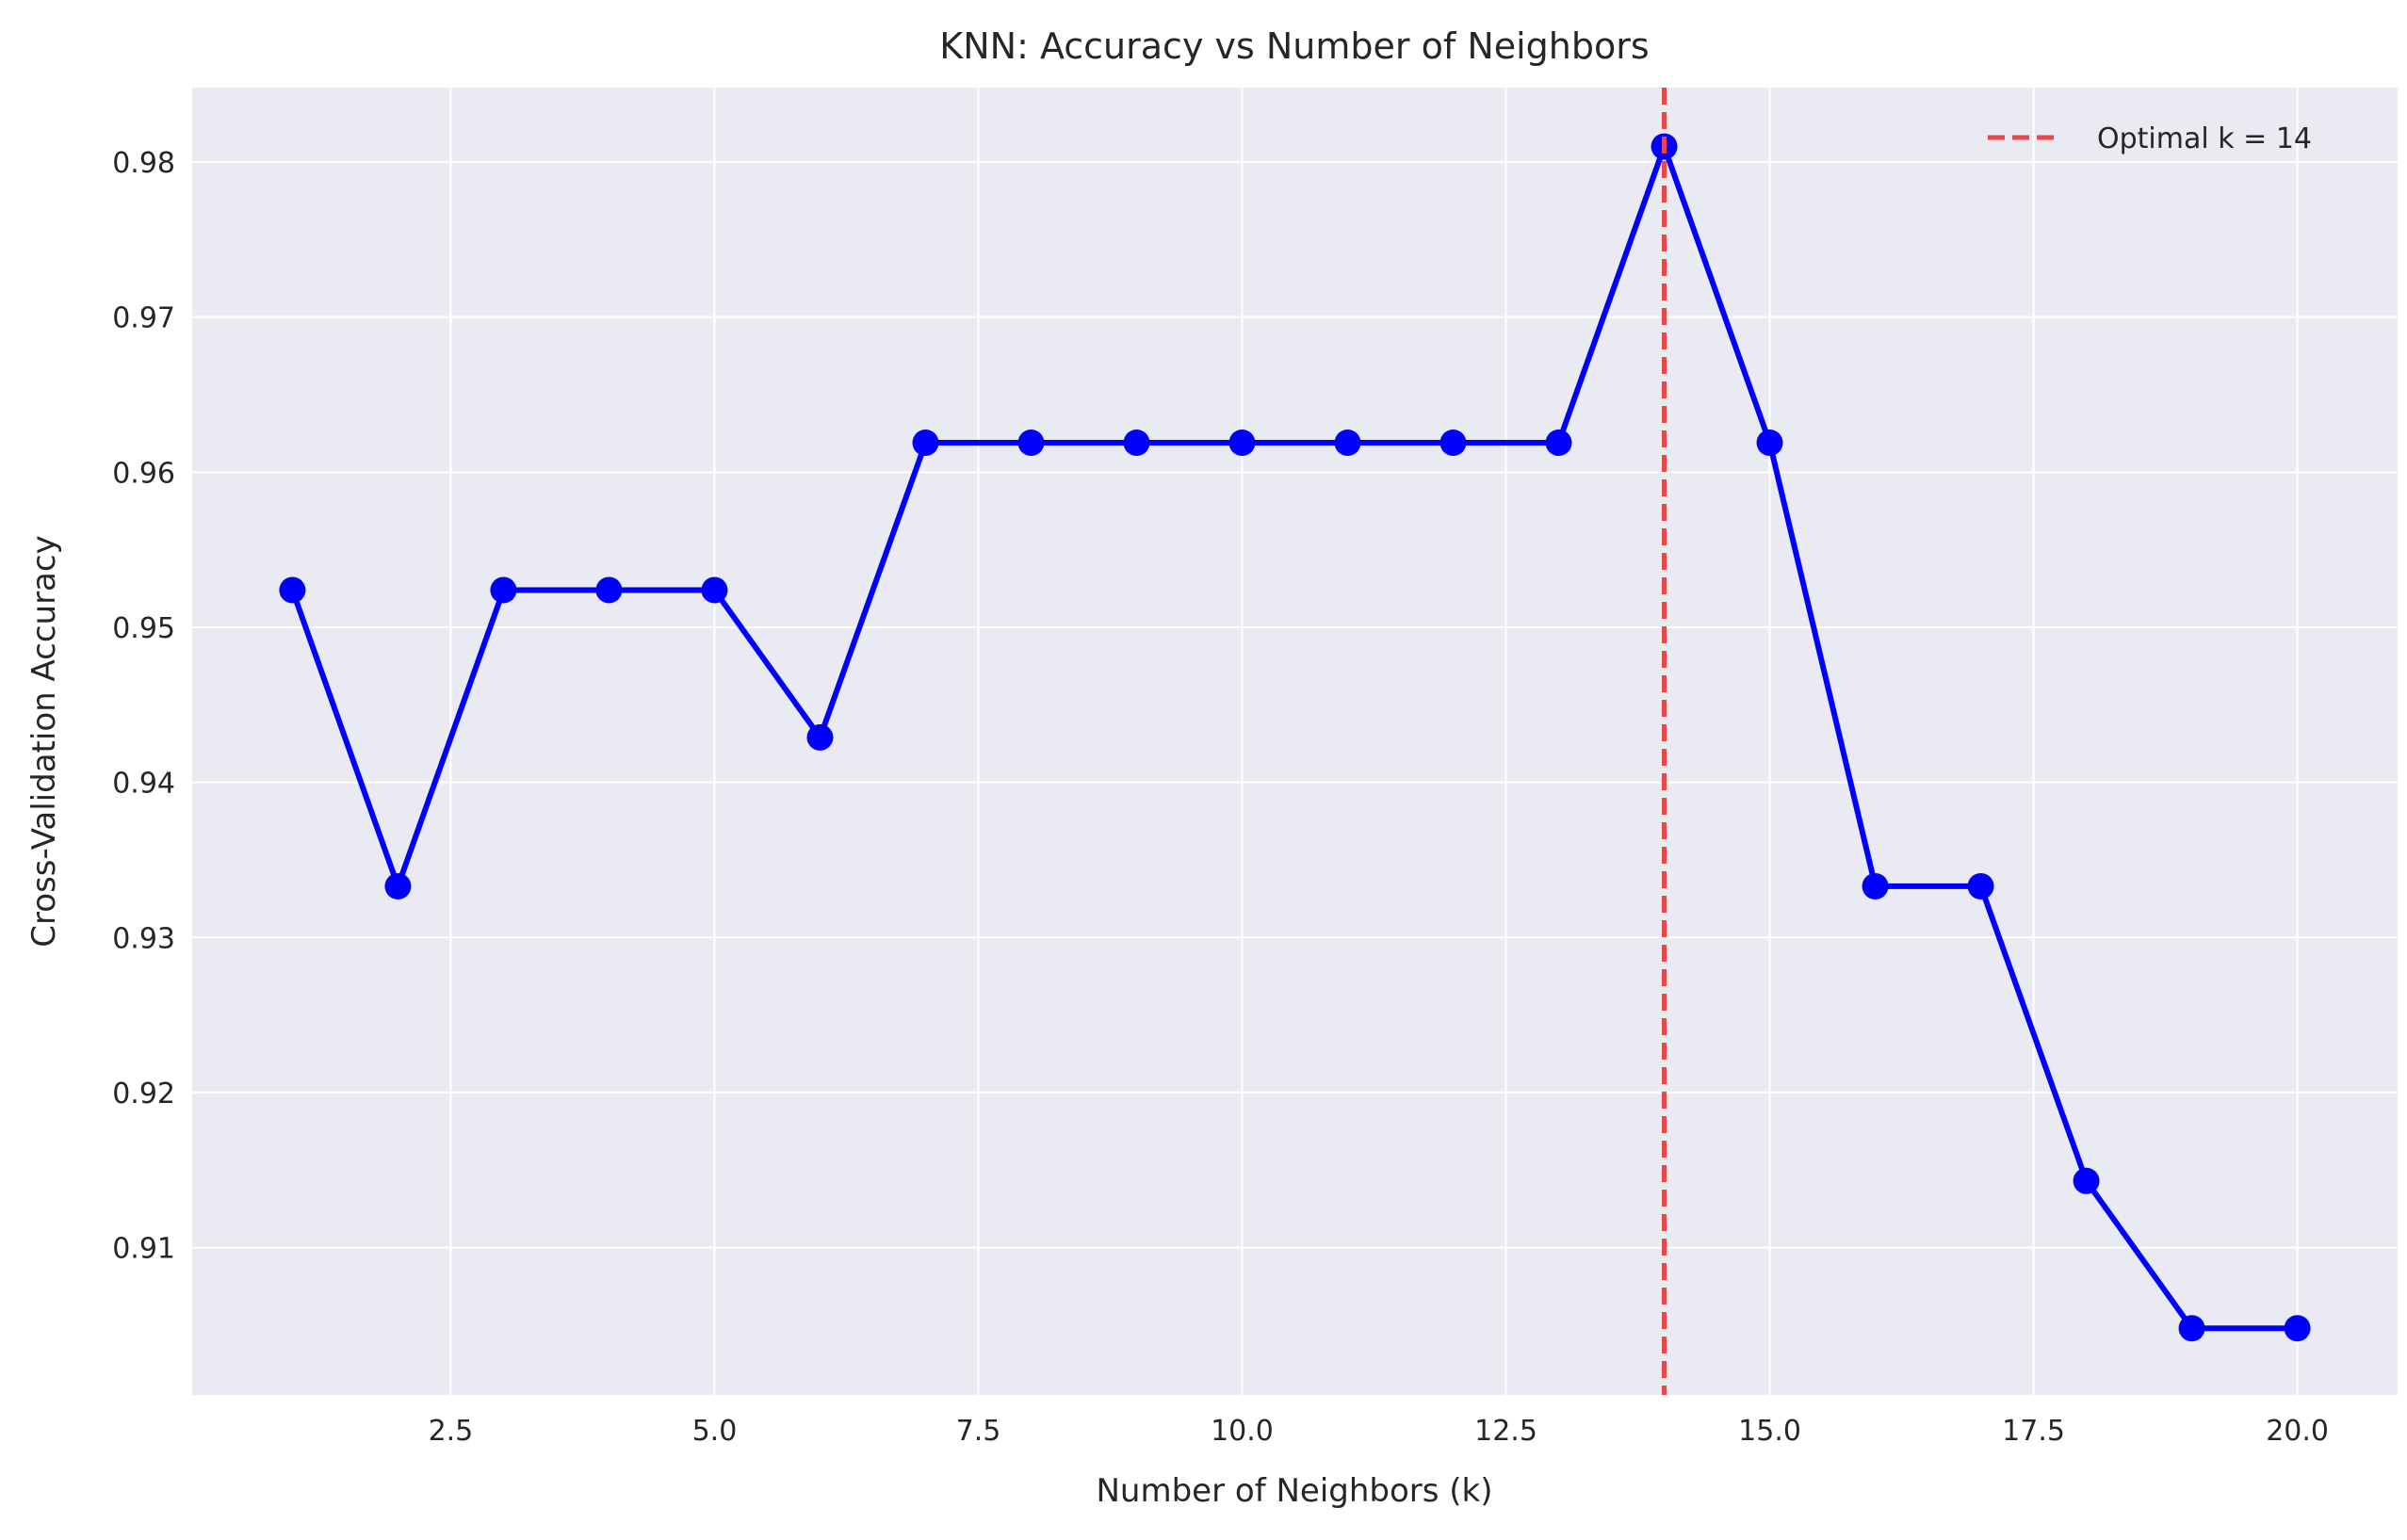 This screenshot has width=2407, height=1540. What do you see at coordinates (2034, 1431) in the screenshot?
I see `x-tick-label: 17.5` at bounding box center [2034, 1431].